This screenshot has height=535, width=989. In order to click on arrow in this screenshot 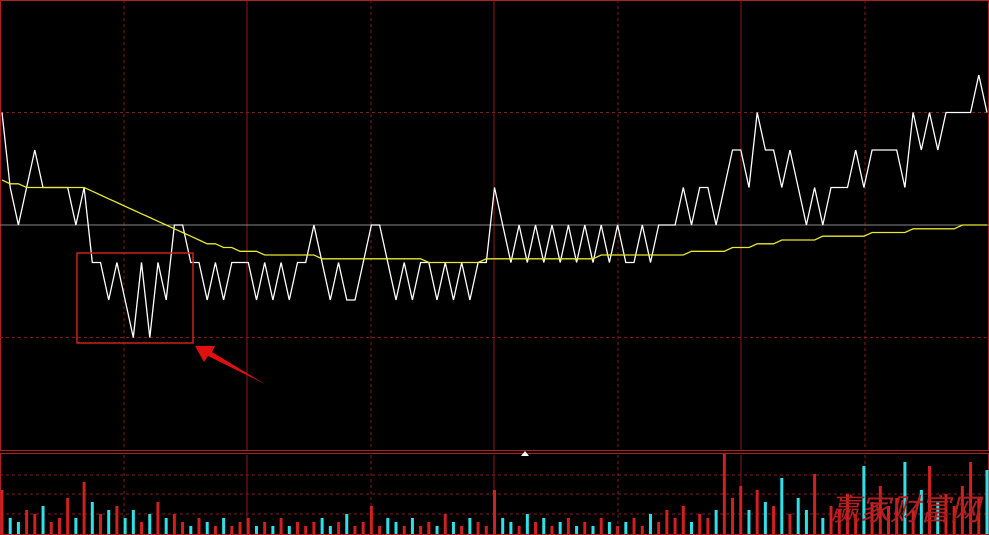, I will do `click(230, 365)`.